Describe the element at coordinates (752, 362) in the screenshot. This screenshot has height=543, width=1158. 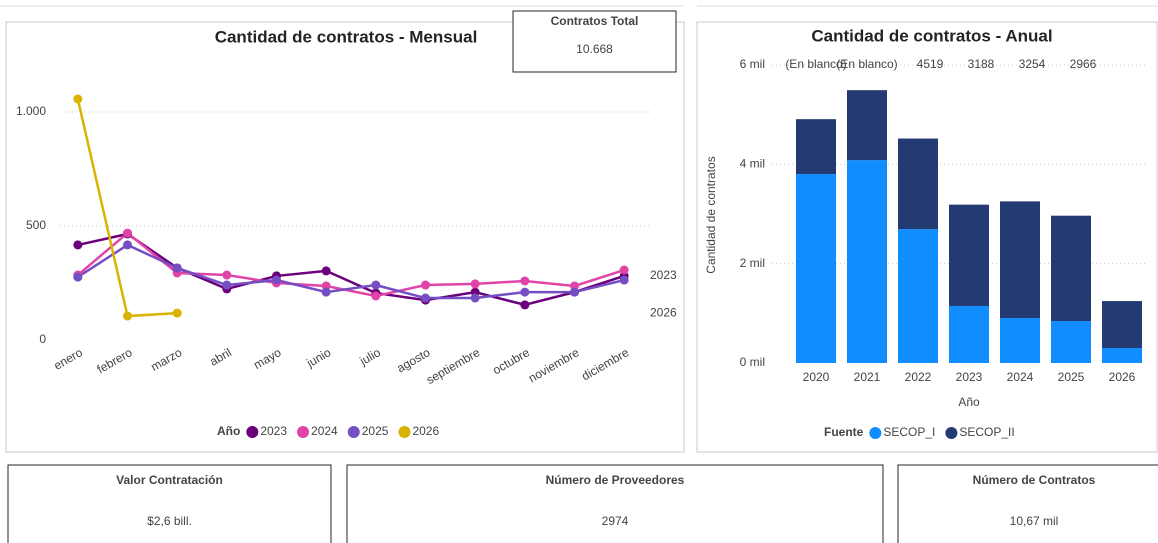
I see `y-tick-label: 0 mil` at that location.